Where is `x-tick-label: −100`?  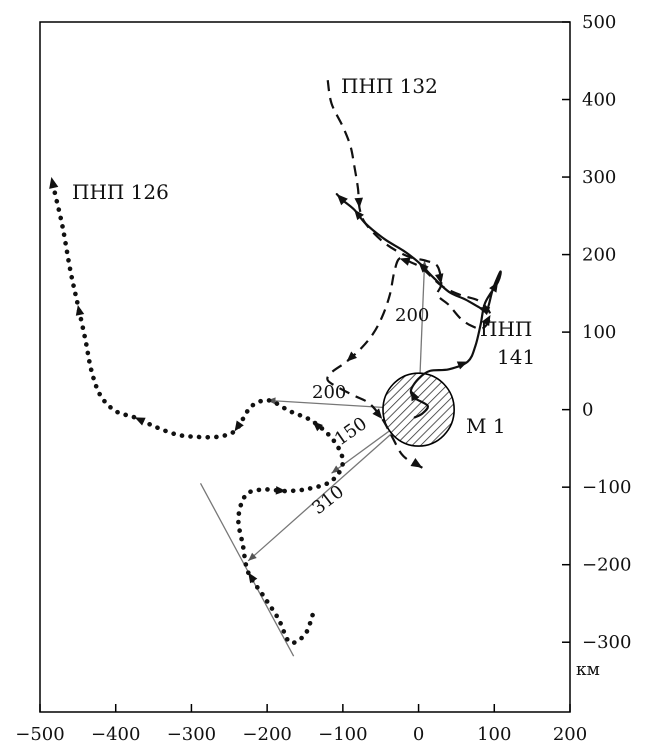
x-tick-label: −100 is located at coordinates (342, 734).